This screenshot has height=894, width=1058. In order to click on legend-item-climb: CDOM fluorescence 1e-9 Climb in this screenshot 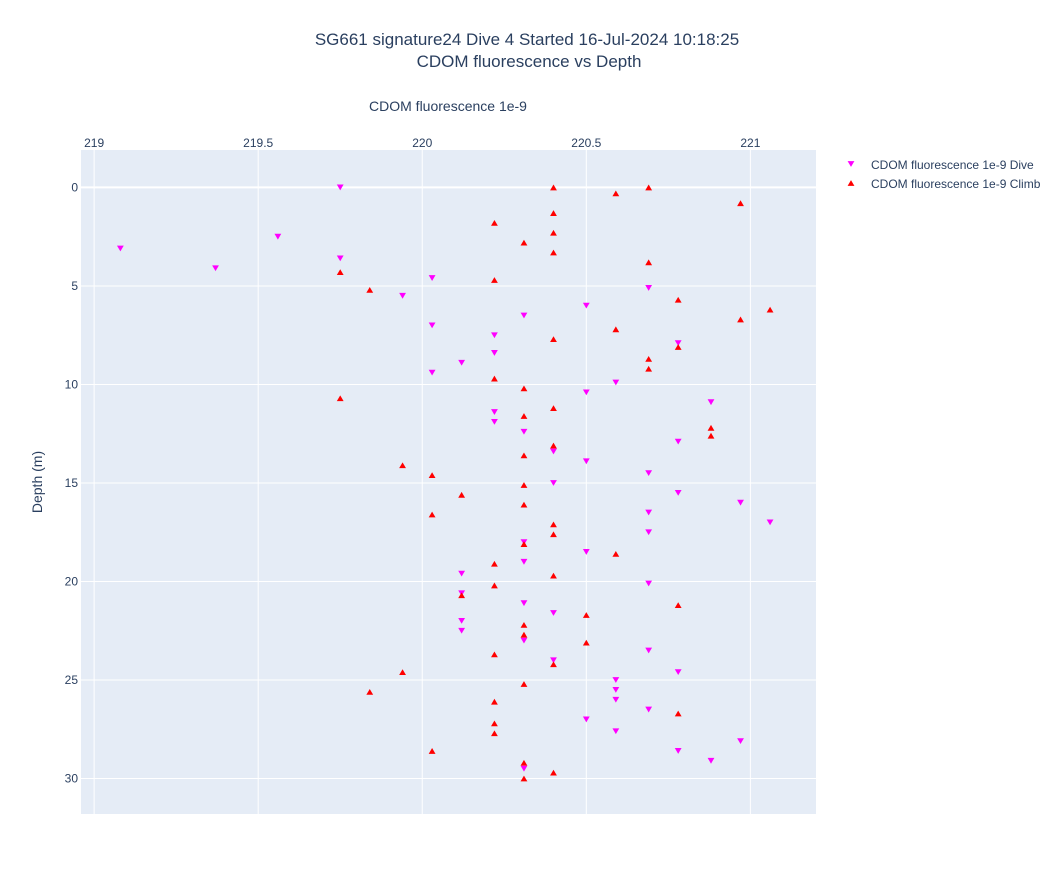, I will do `click(944, 184)`.